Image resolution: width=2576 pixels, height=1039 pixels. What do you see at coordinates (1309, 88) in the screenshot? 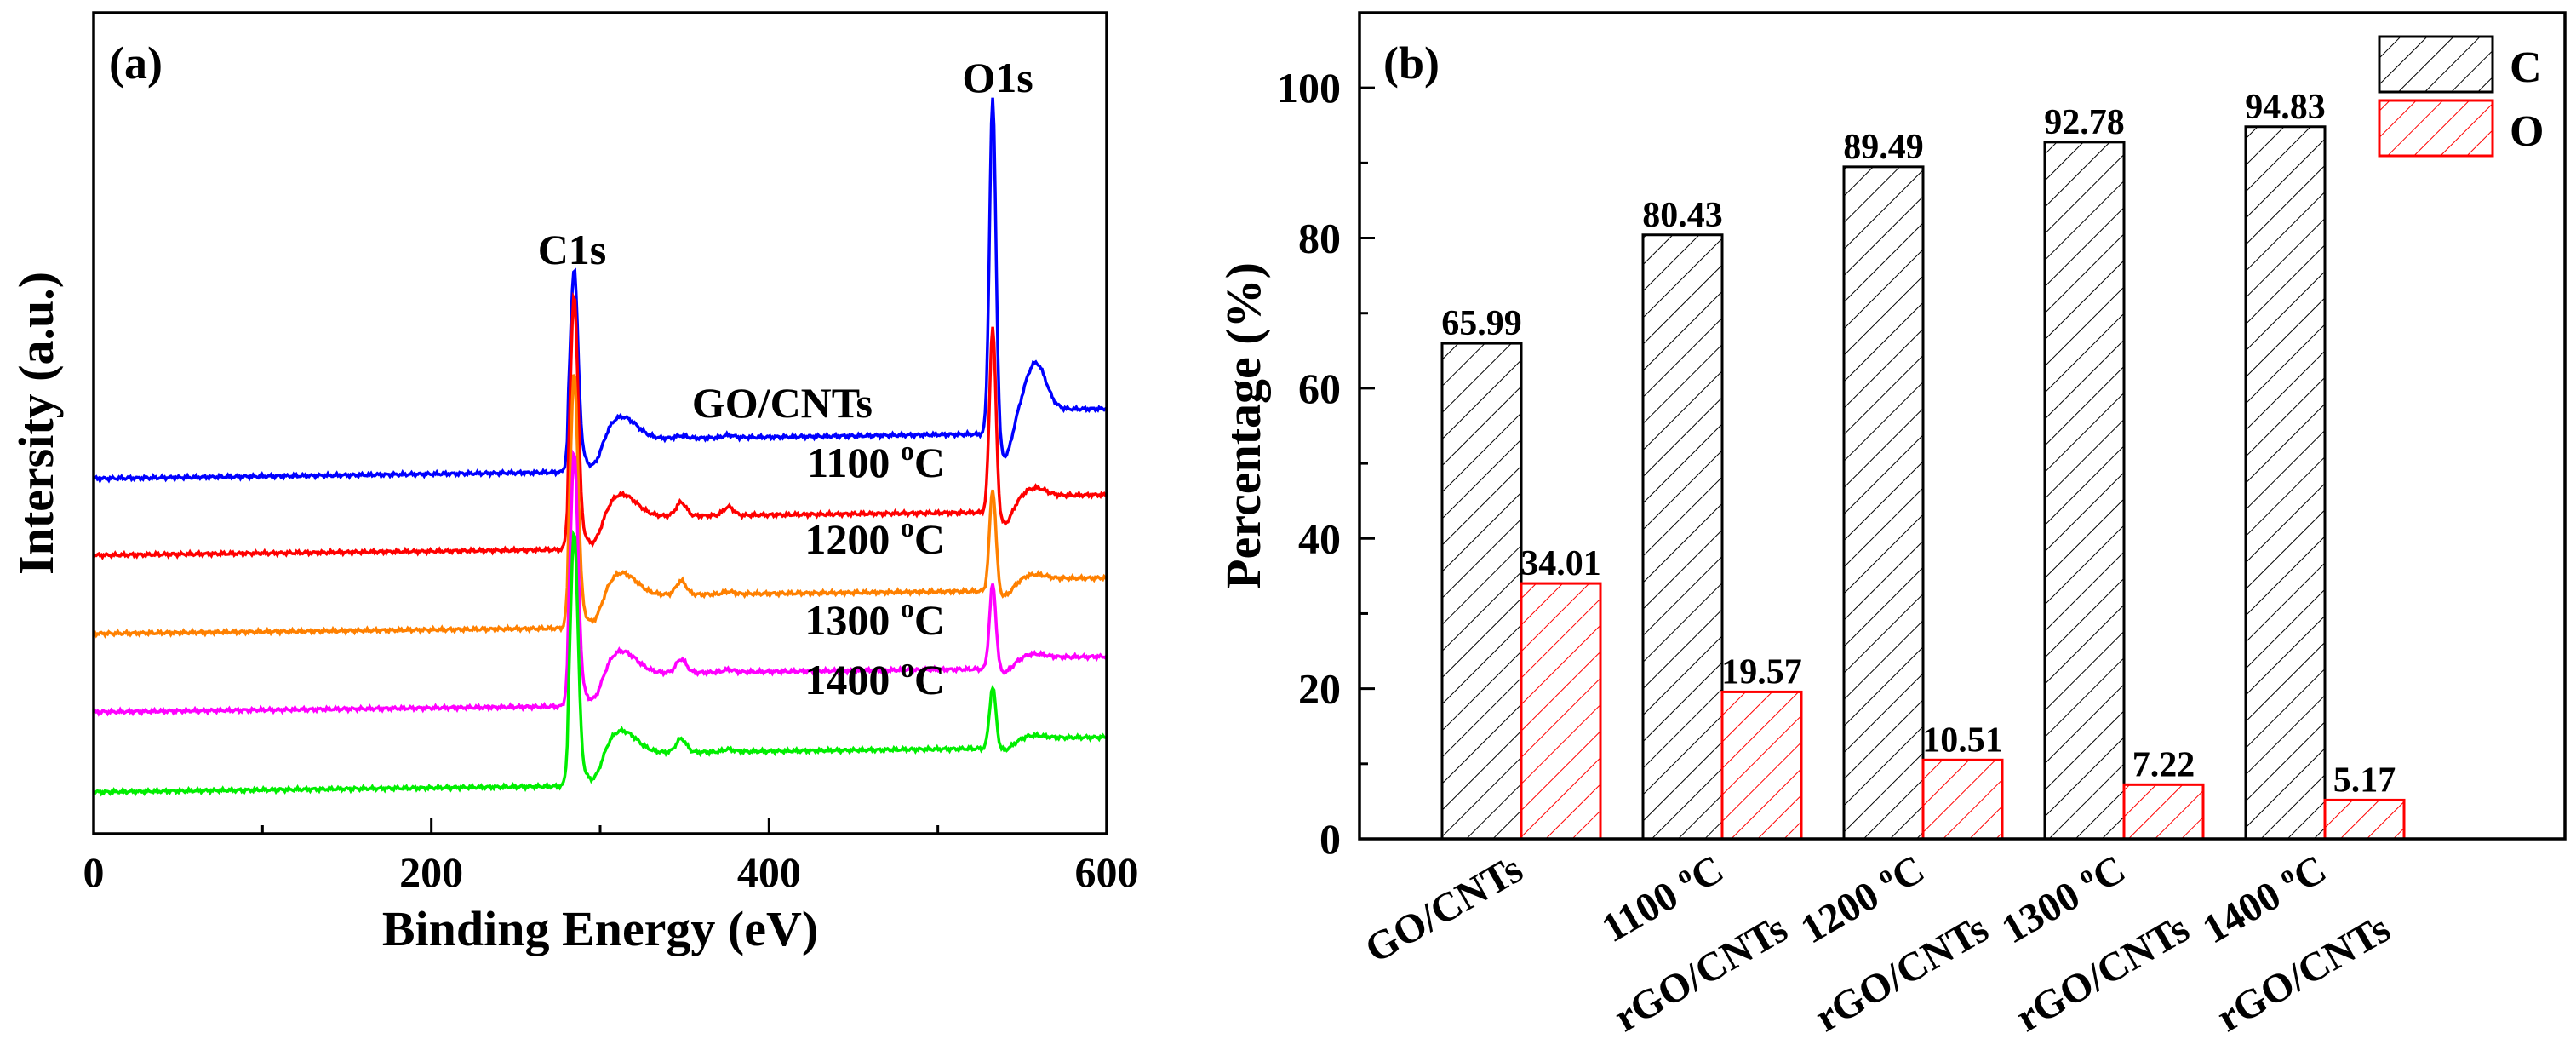
I see `y-tick-label: 100` at bounding box center [1309, 88].